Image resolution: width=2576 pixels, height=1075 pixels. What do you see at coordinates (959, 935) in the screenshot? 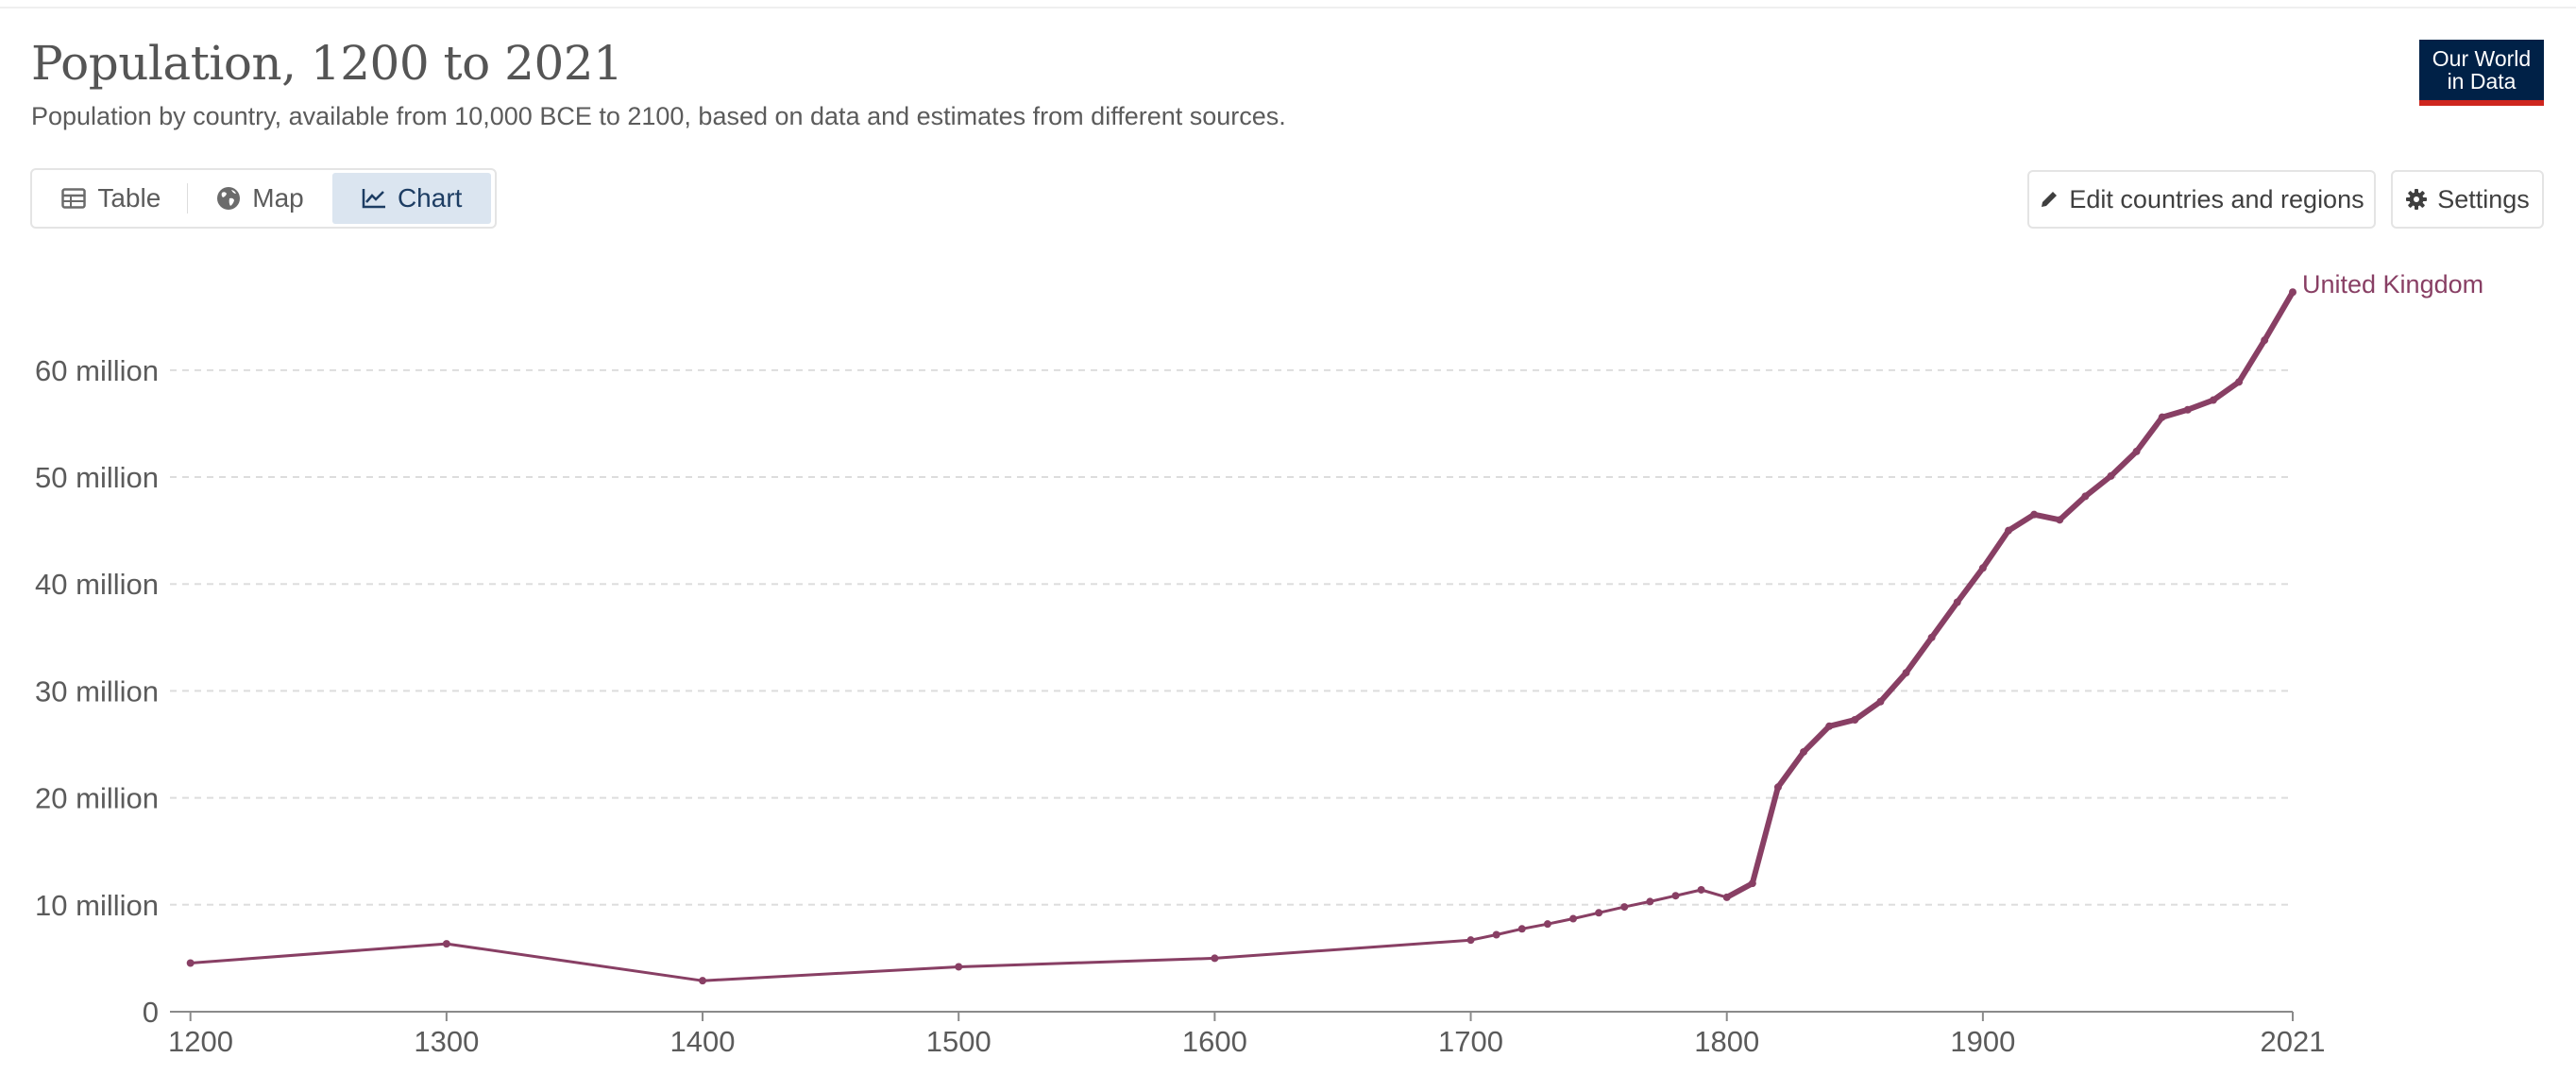
I see `series-line-early` at bounding box center [959, 935].